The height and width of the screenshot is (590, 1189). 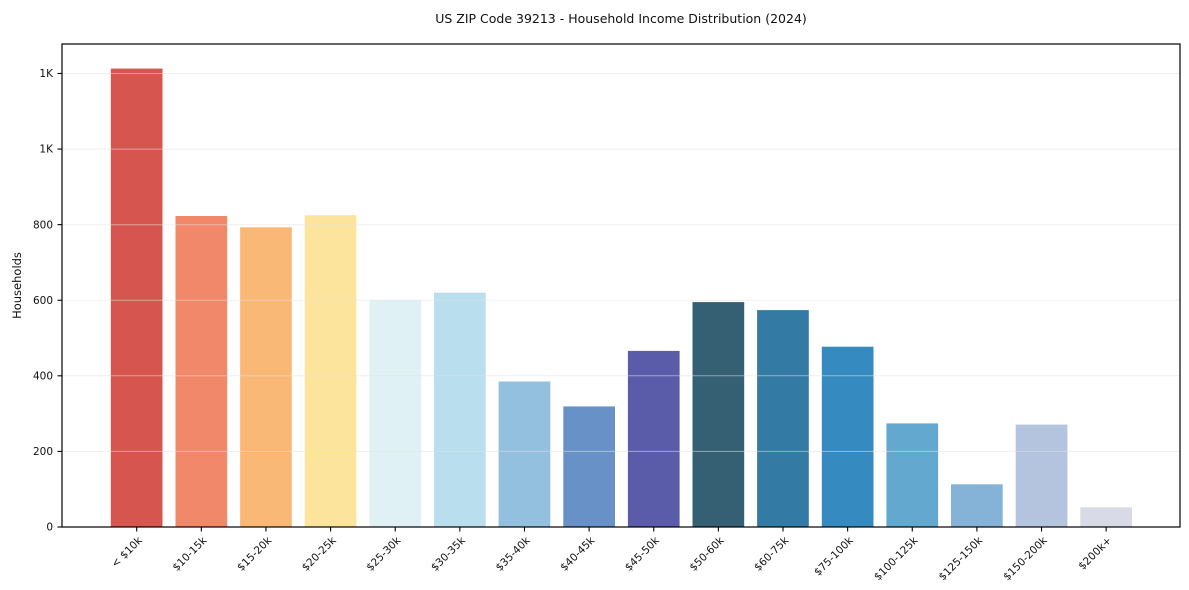 What do you see at coordinates (834, 556) in the screenshot?
I see `x-tick-label-75-100k: $75-100k` at bounding box center [834, 556].